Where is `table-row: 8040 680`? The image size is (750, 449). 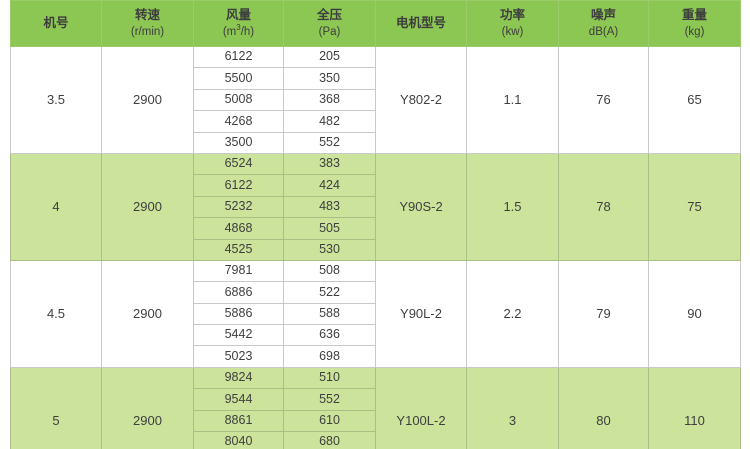 table-row: 8040 680 is located at coordinates (376, 440).